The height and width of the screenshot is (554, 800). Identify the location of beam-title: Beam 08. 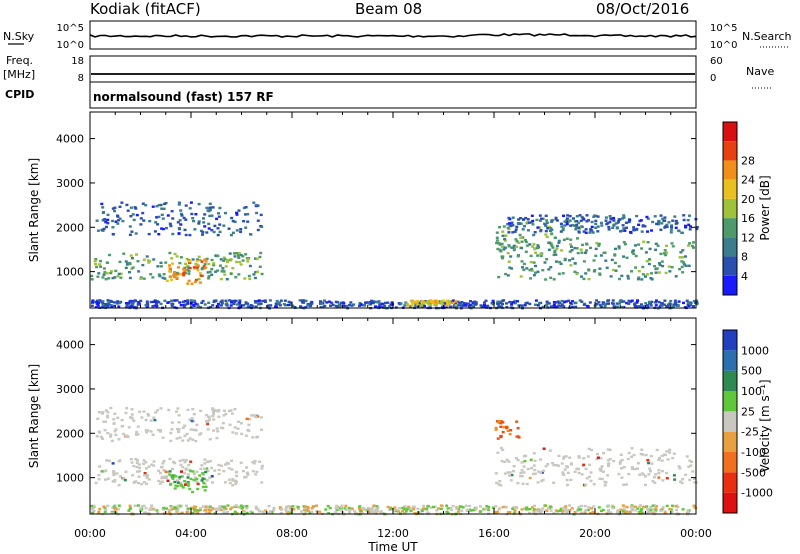
(389, 9).